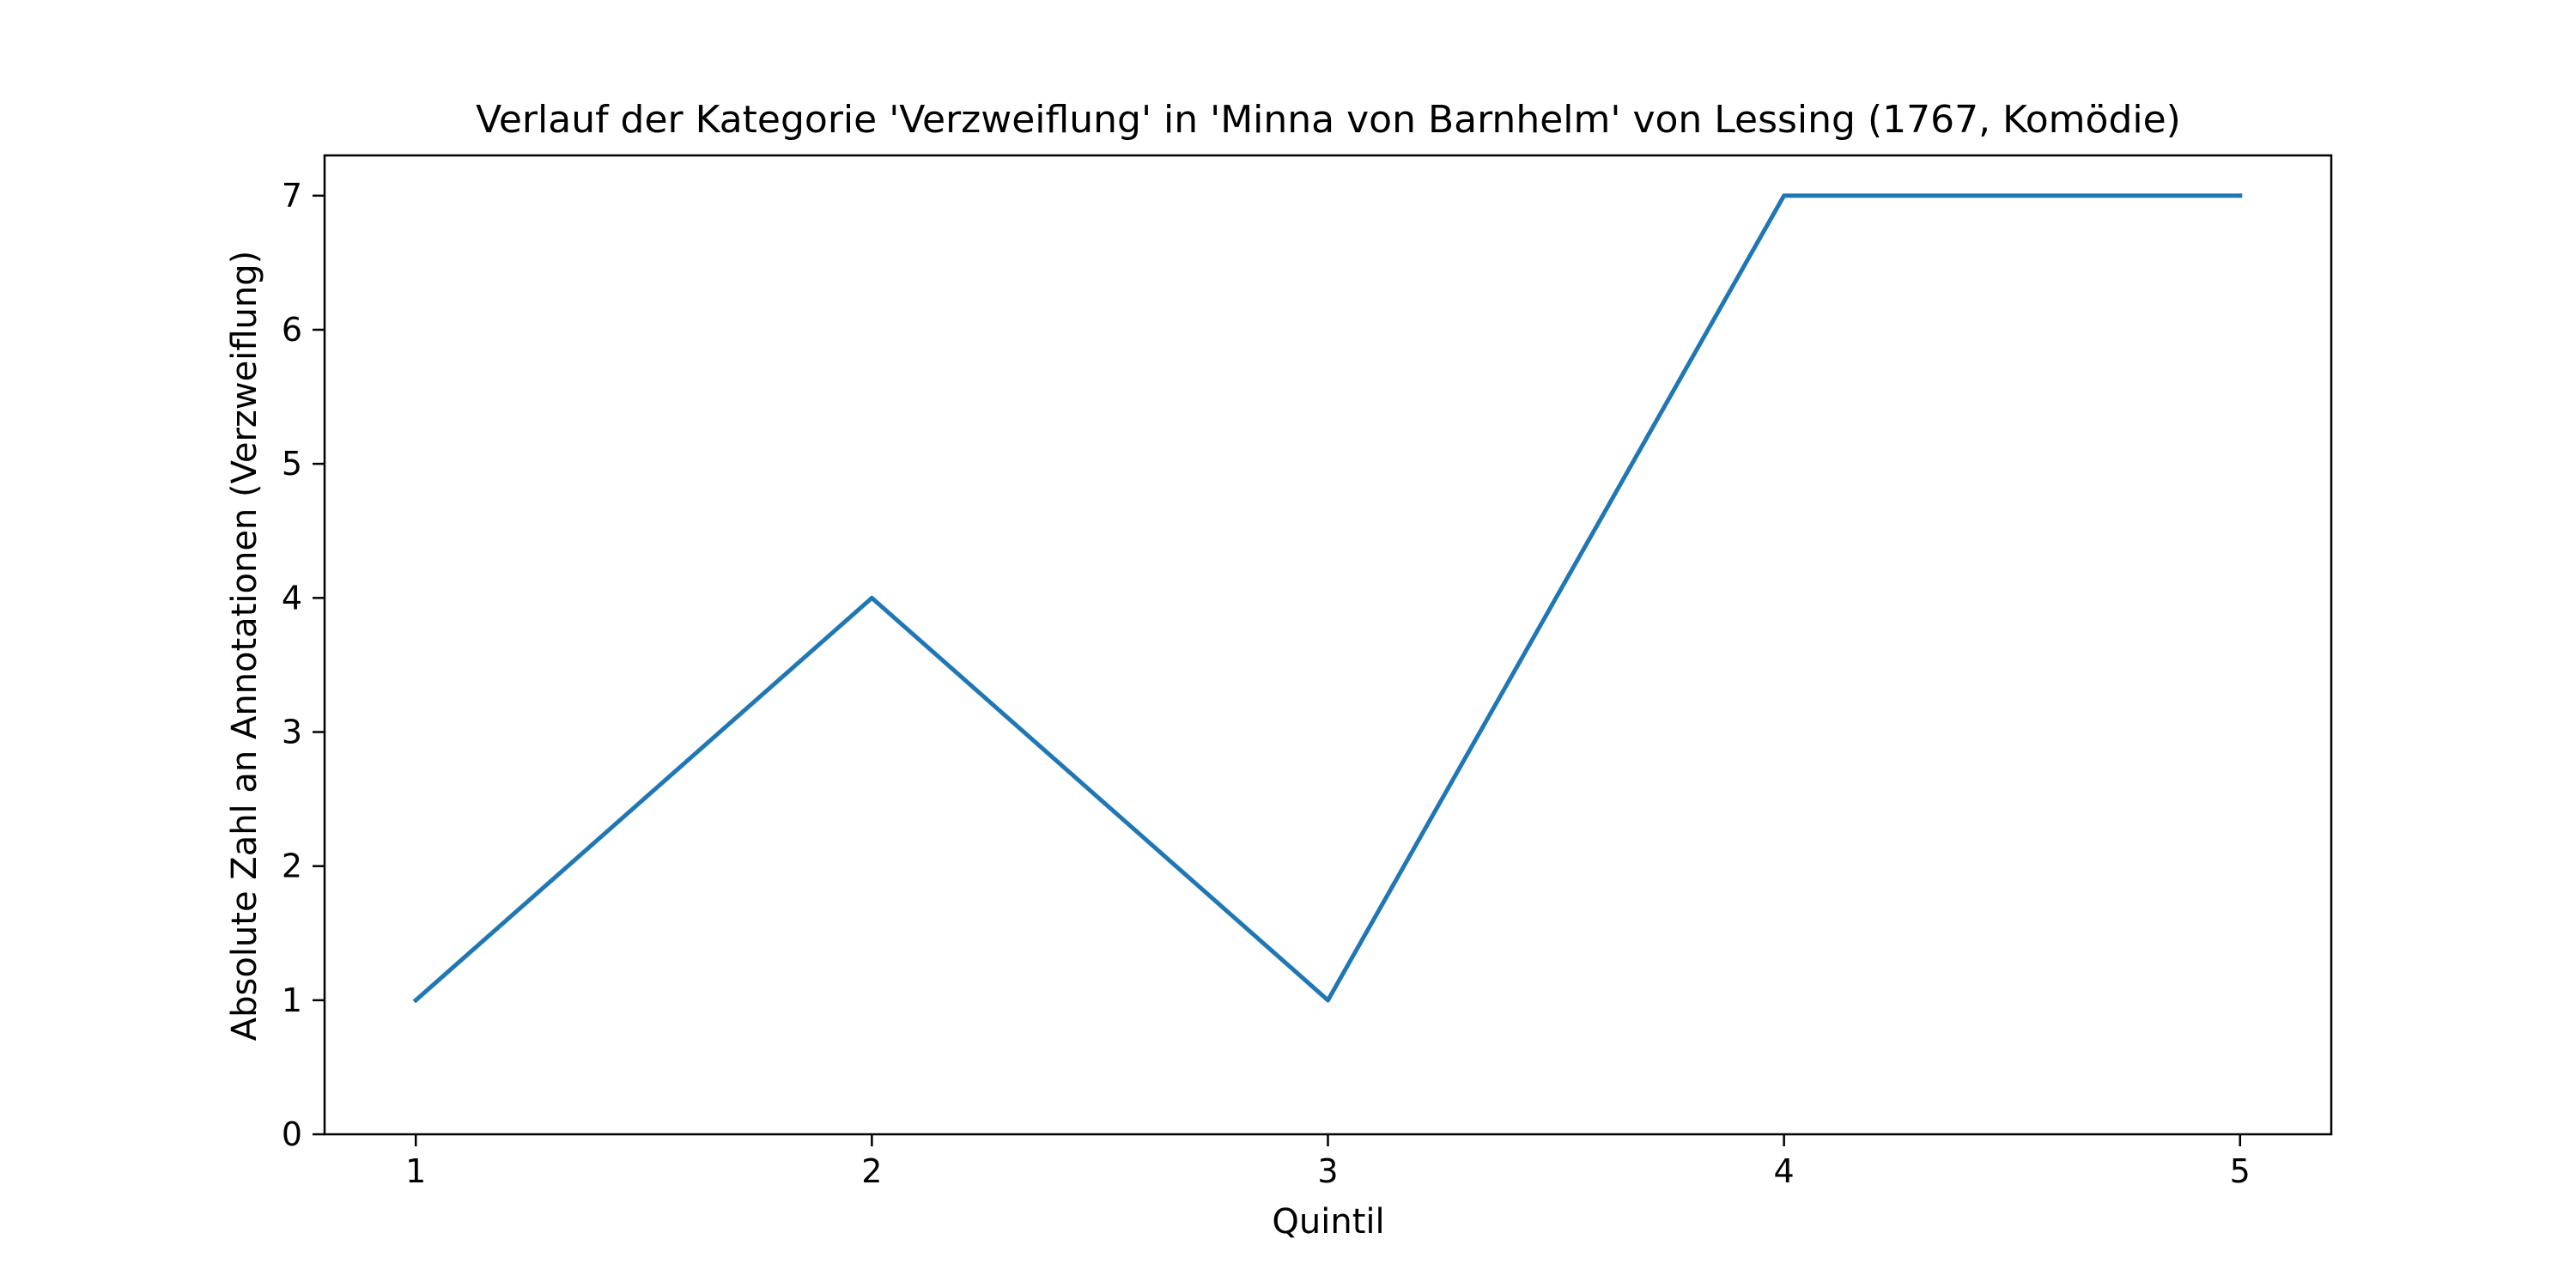 The image size is (2576, 1288). I want to click on data-point-q2, so click(872, 597).